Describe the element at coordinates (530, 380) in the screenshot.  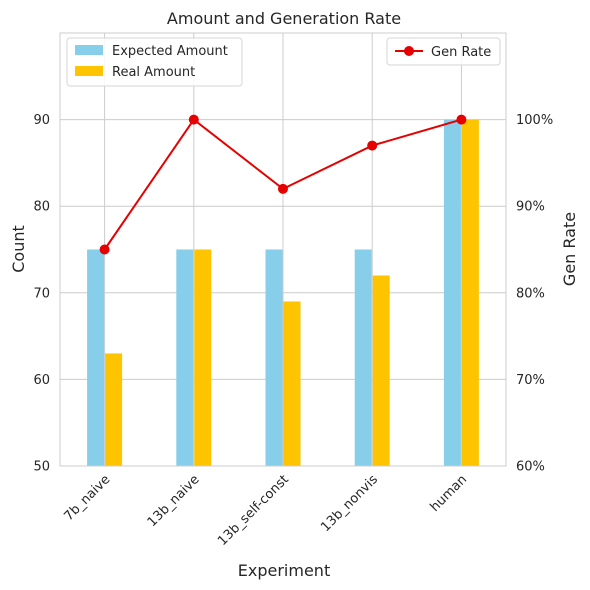
I see `y2-tick-label-1: 70%` at that location.